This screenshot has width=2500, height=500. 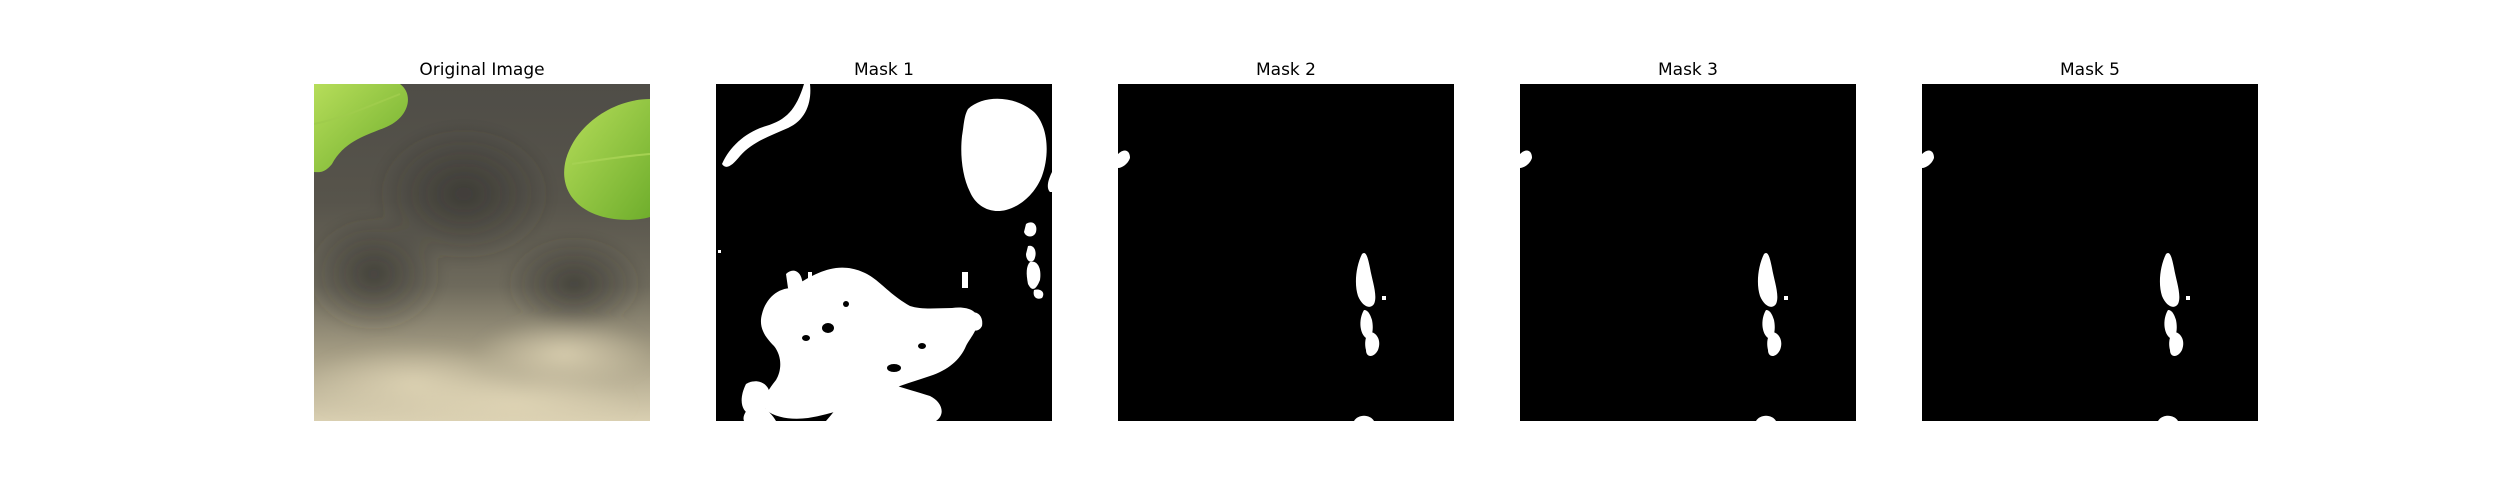 I want to click on original-photo, so click(x=482, y=252).